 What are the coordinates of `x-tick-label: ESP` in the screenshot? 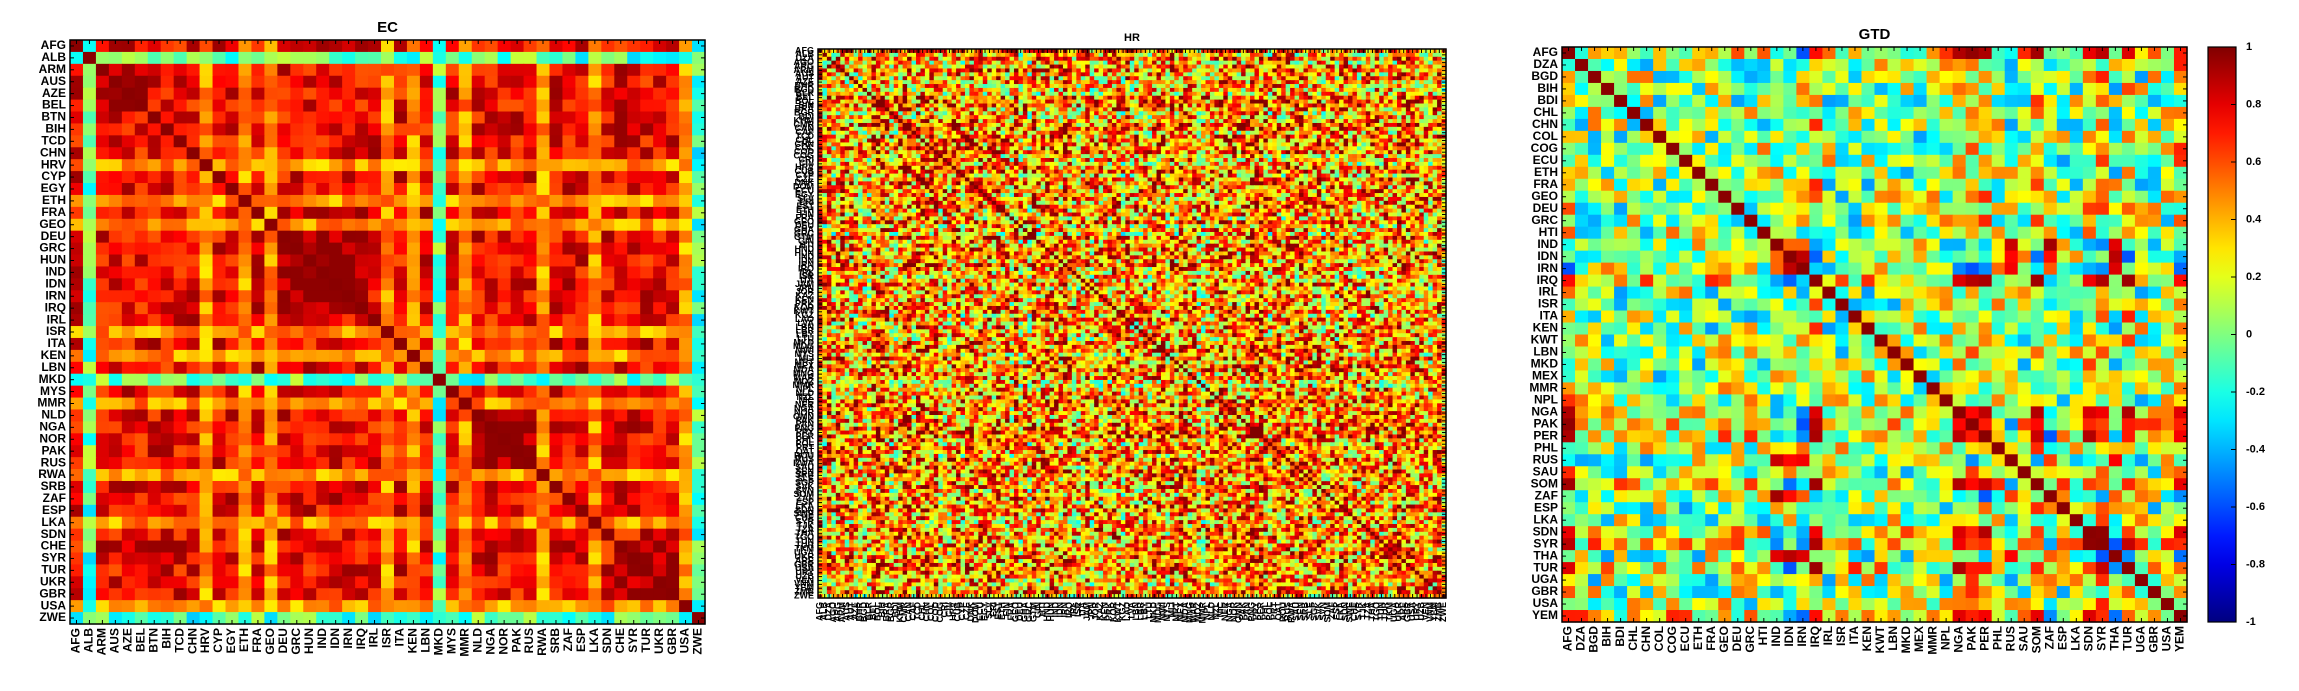 It's located at (581, 640).